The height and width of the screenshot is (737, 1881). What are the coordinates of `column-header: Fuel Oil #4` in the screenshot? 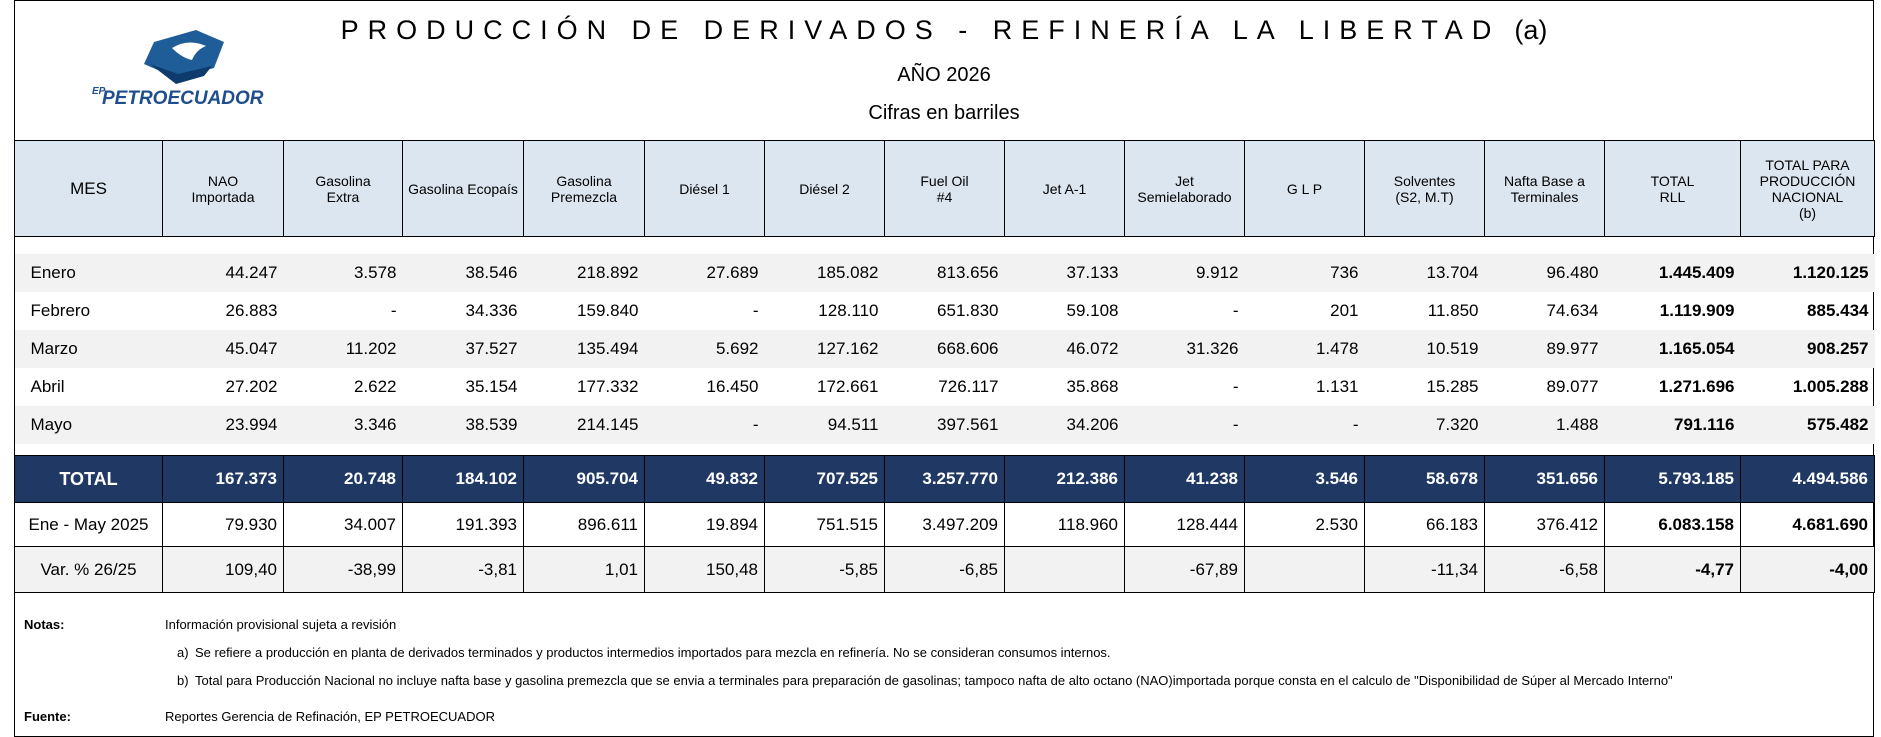 It's located at (944, 188).